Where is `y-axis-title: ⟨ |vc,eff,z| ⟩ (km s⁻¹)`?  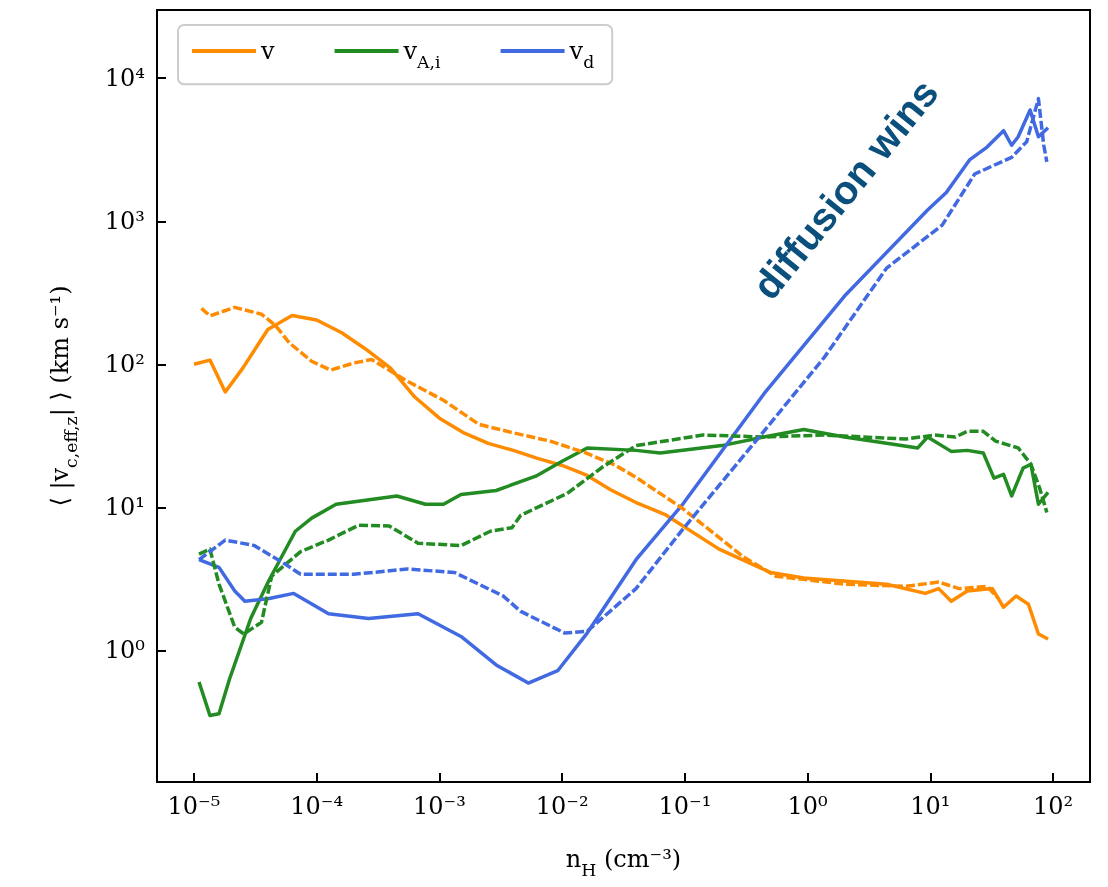
y-axis-title: ⟨ |vc,eff,z| ⟩ (km s⁻¹) is located at coordinates (63, 396).